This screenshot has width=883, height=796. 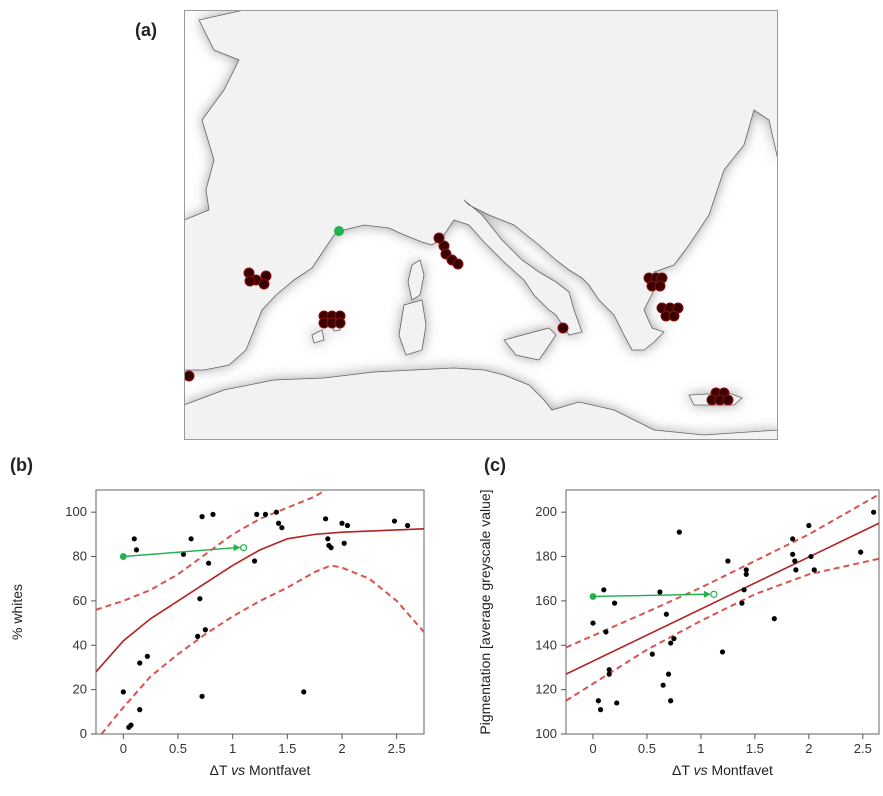 What do you see at coordinates (722, 629) in the screenshot?
I see `ci-lower-line-c` at bounding box center [722, 629].